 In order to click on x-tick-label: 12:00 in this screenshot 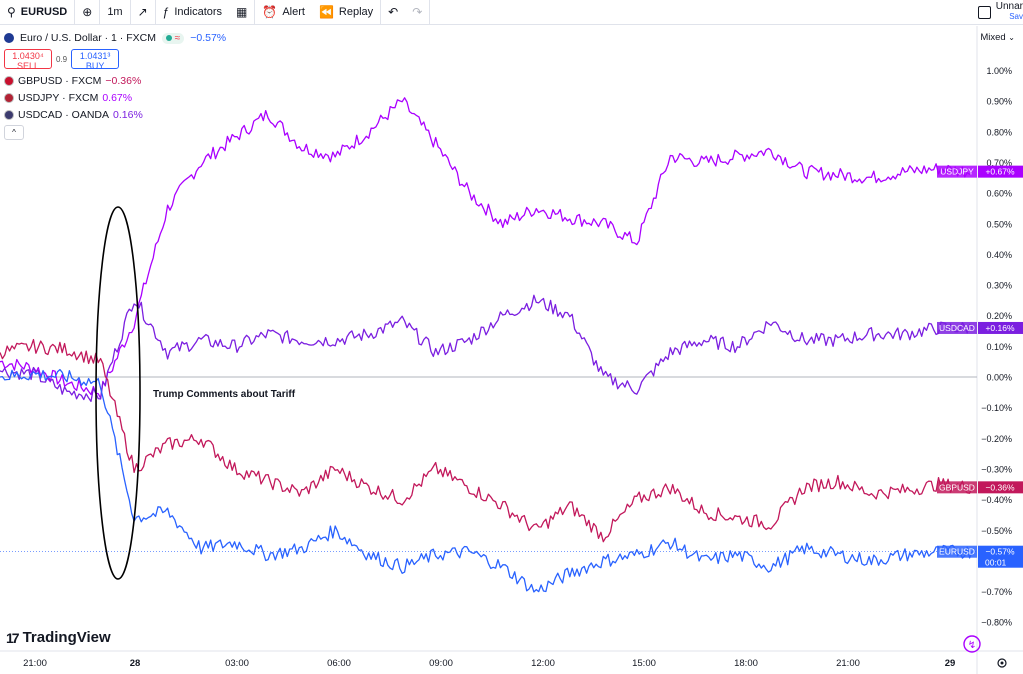, I will do `click(543, 663)`.